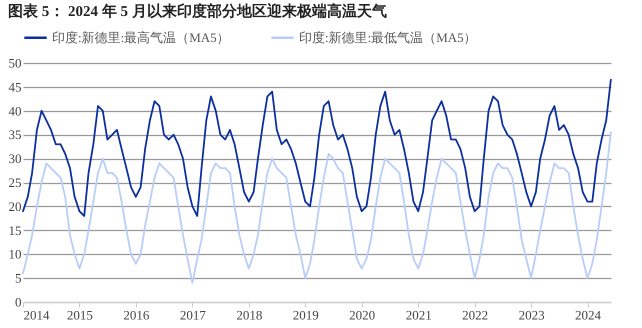 This screenshot has height=328, width=642. I want to click on y-tick-label: 50, so click(15, 63).